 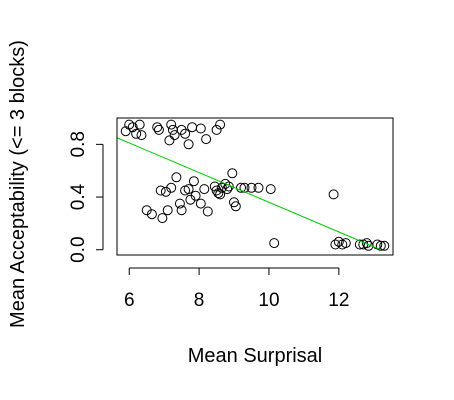 I want to click on y-tick-label: 0.0, so click(x=78, y=249).